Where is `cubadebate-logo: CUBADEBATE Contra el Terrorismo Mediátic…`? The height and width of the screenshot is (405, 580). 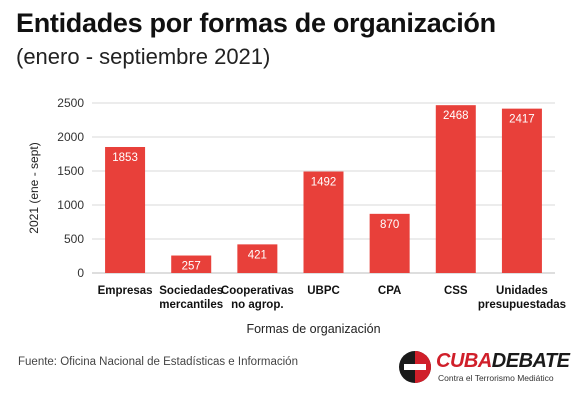 cubadebate-logo: CUBADEBATE Contra el Terrorismo Mediátic… is located at coordinates (487, 370).